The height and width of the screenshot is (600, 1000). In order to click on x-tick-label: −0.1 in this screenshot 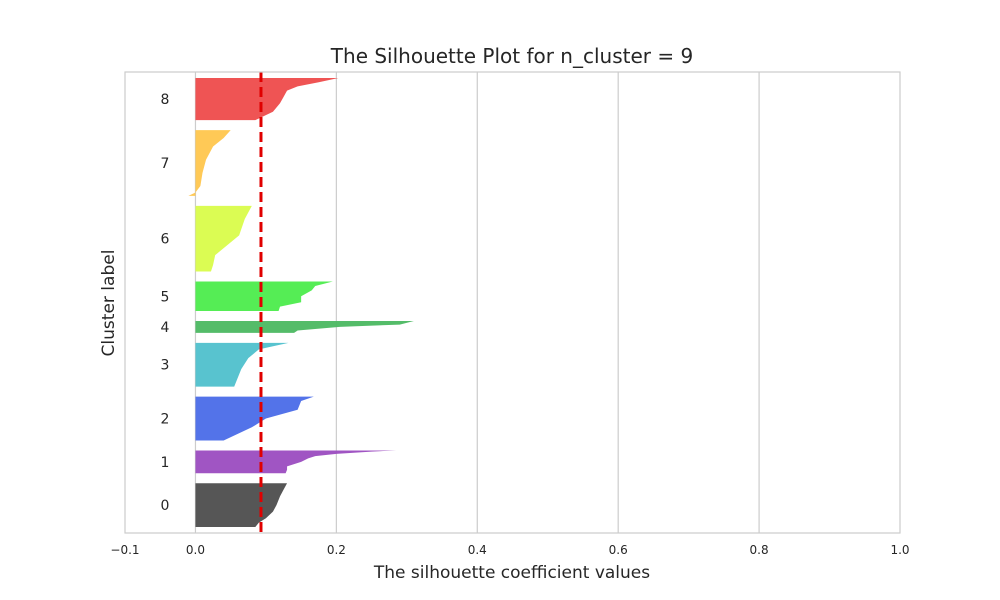, I will do `click(124, 550)`.